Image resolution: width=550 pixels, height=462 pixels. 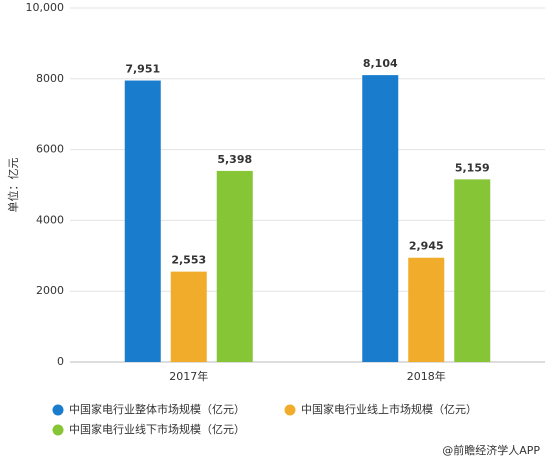 What do you see at coordinates (45, 7) in the screenshot?
I see `y-tick-label: 10,000` at bounding box center [45, 7].